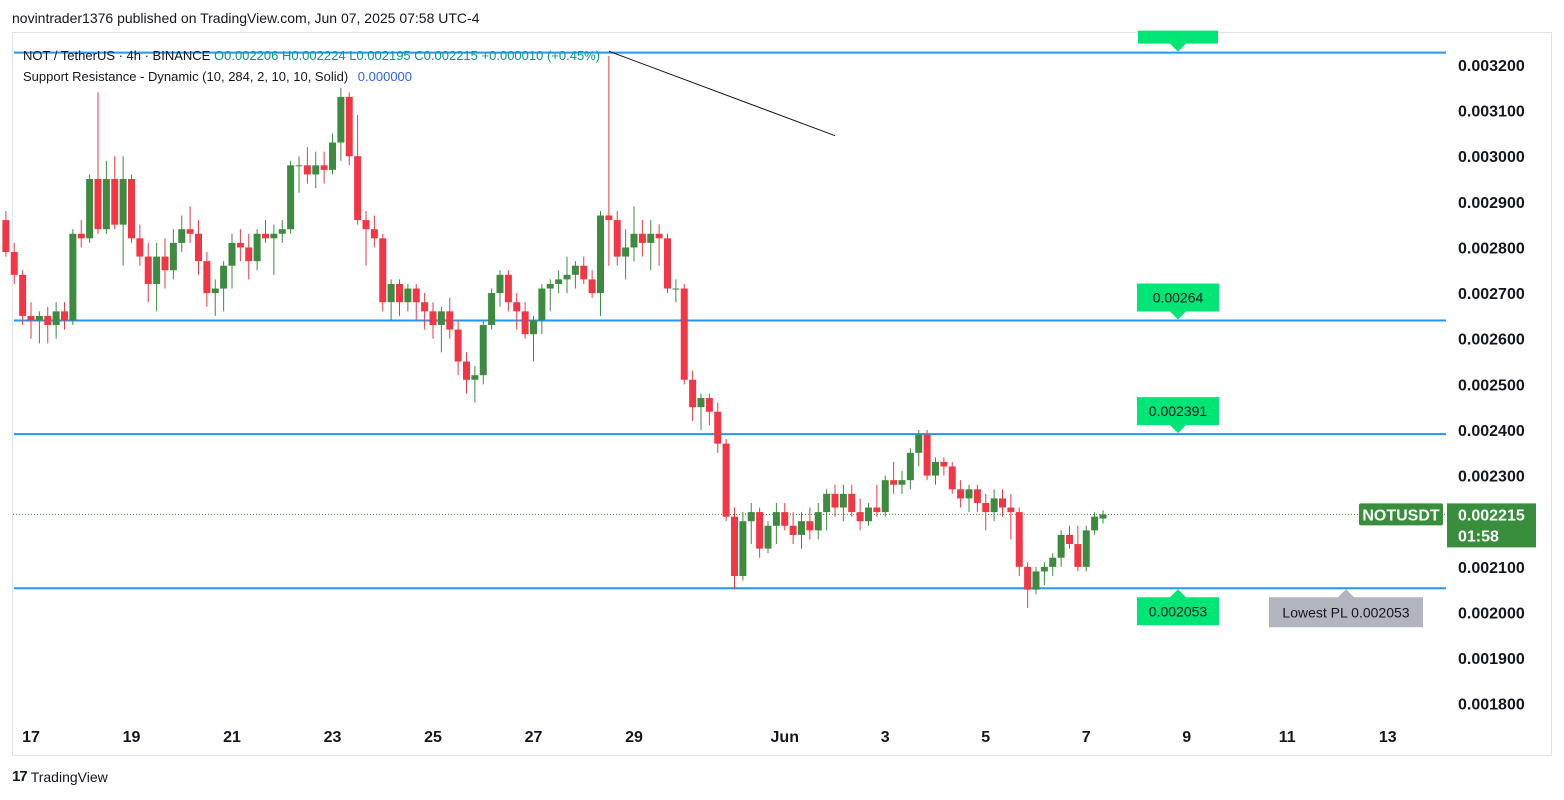 Image resolution: width=1564 pixels, height=800 pixels. What do you see at coordinates (1491, 659) in the screenshot?
I see `y-tick-label: 0.001900` at bounding box center [1491, 659].